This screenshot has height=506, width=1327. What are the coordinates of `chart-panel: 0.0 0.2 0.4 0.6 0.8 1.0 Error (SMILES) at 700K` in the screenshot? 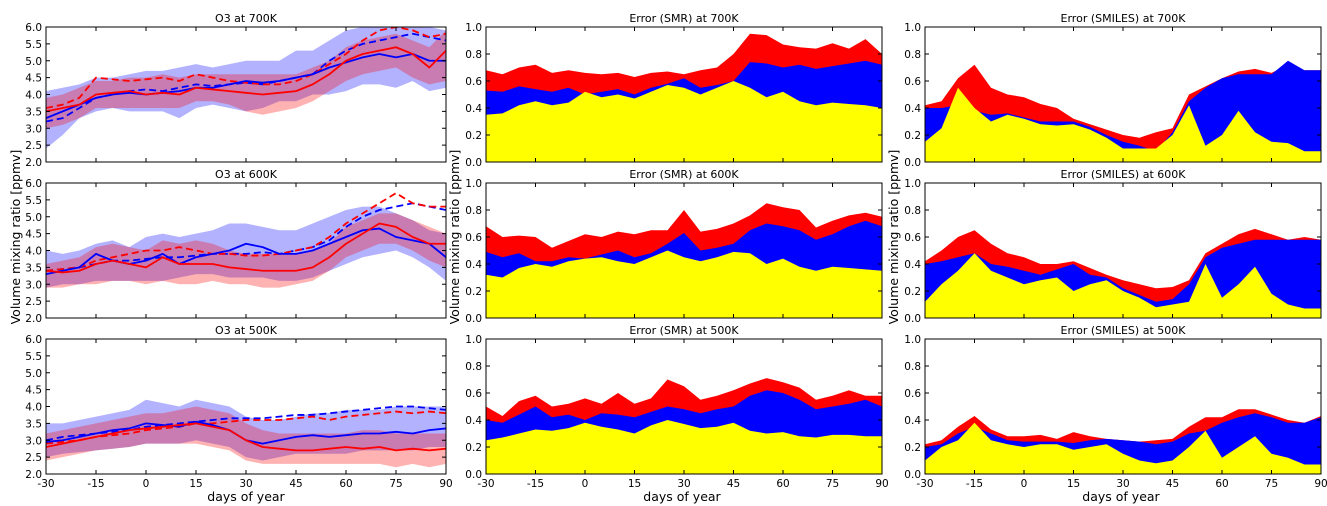 It's located at (1113, 90).